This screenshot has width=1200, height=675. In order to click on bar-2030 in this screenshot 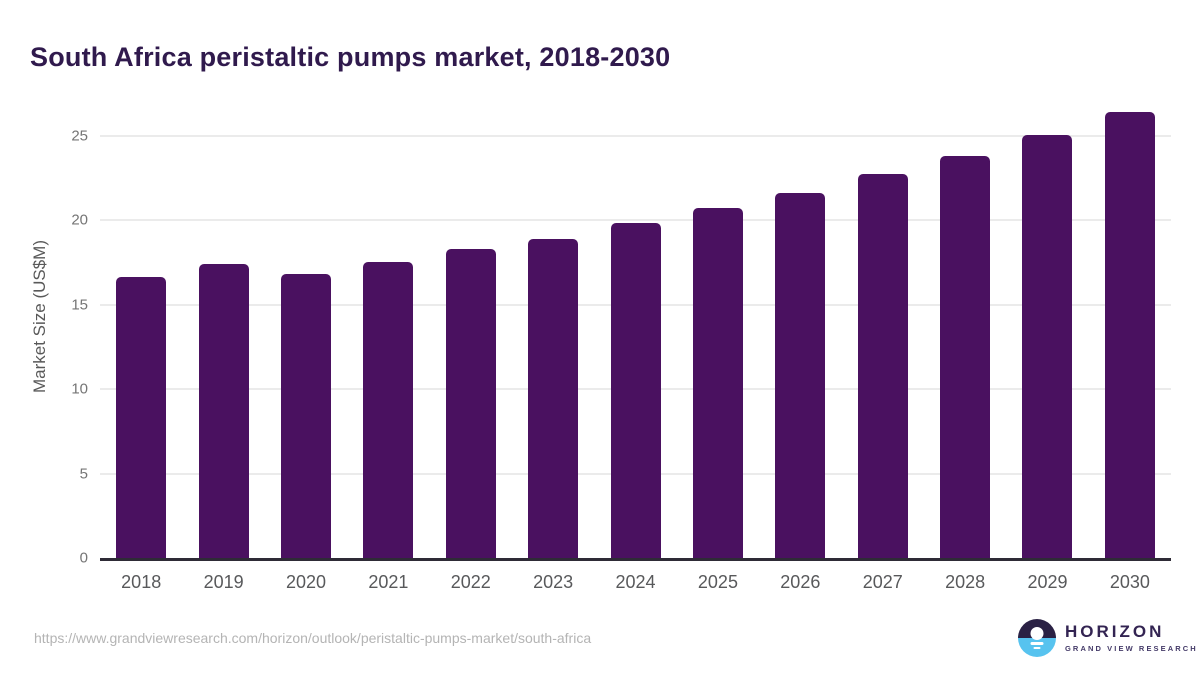, I will do `click(1129, 335)`.